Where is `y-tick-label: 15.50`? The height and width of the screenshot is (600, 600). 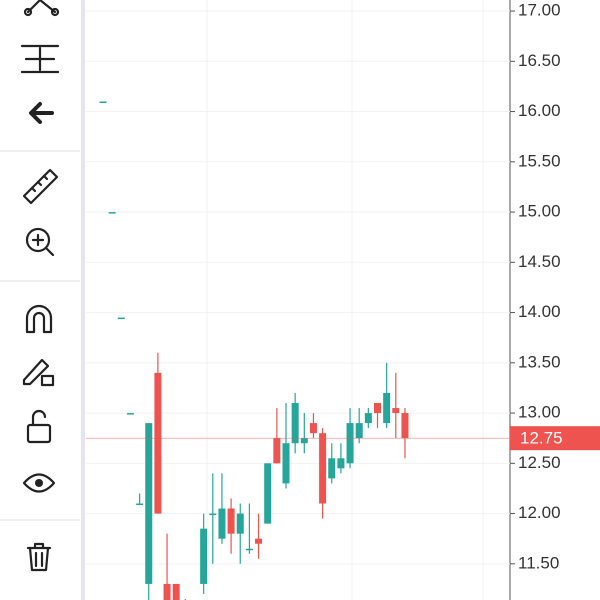 y-tick-label: 15.50 is located at coordinates (539, 160).